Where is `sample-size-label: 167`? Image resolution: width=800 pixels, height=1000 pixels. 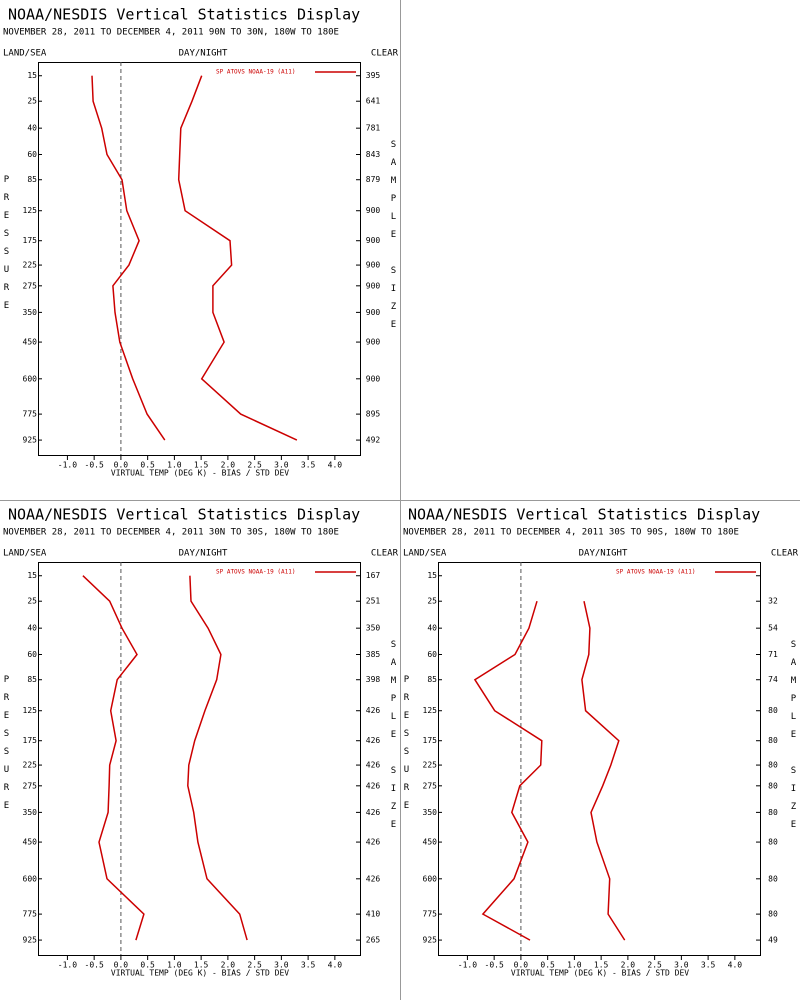 sample-size-label: 167 is located at coordinates (373, 575).